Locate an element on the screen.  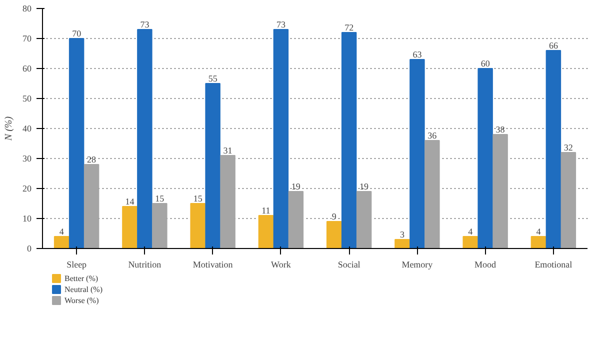
data-label: 14 is located at coordinates (130, 201).